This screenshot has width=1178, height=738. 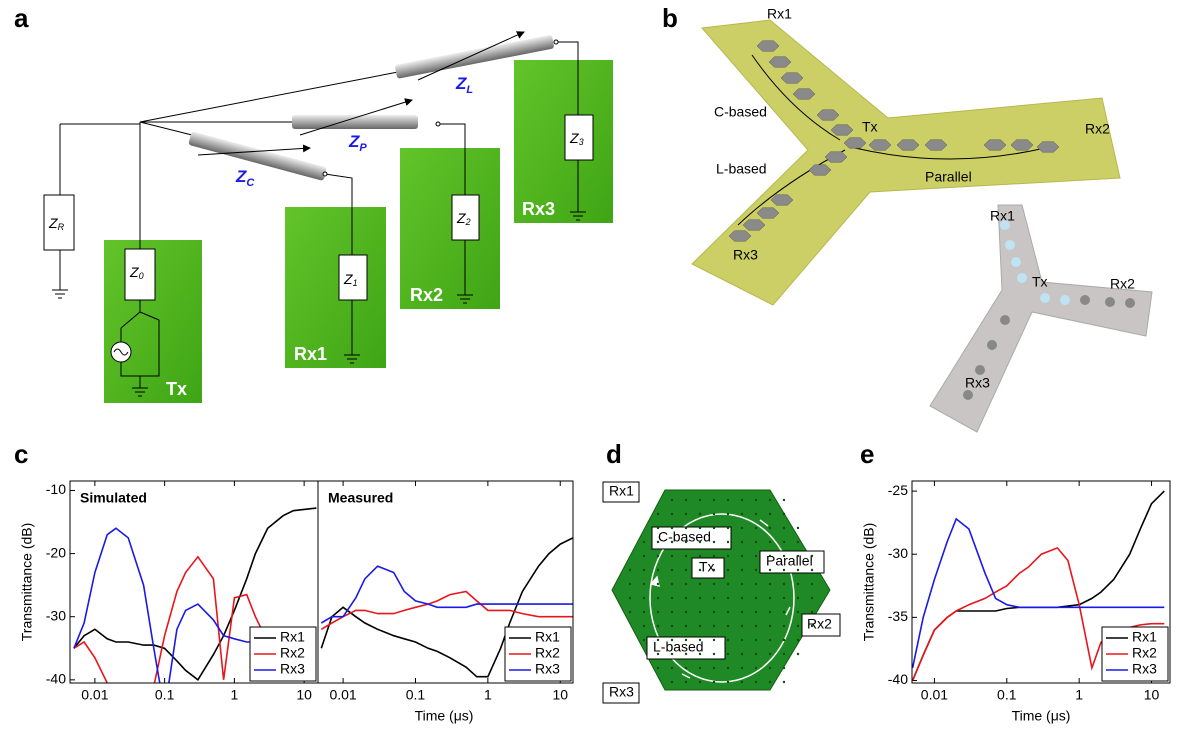 What do you see at coordinates (254, 150) in the screenshot?
I see `arrow` at bounding box center [254, 150].